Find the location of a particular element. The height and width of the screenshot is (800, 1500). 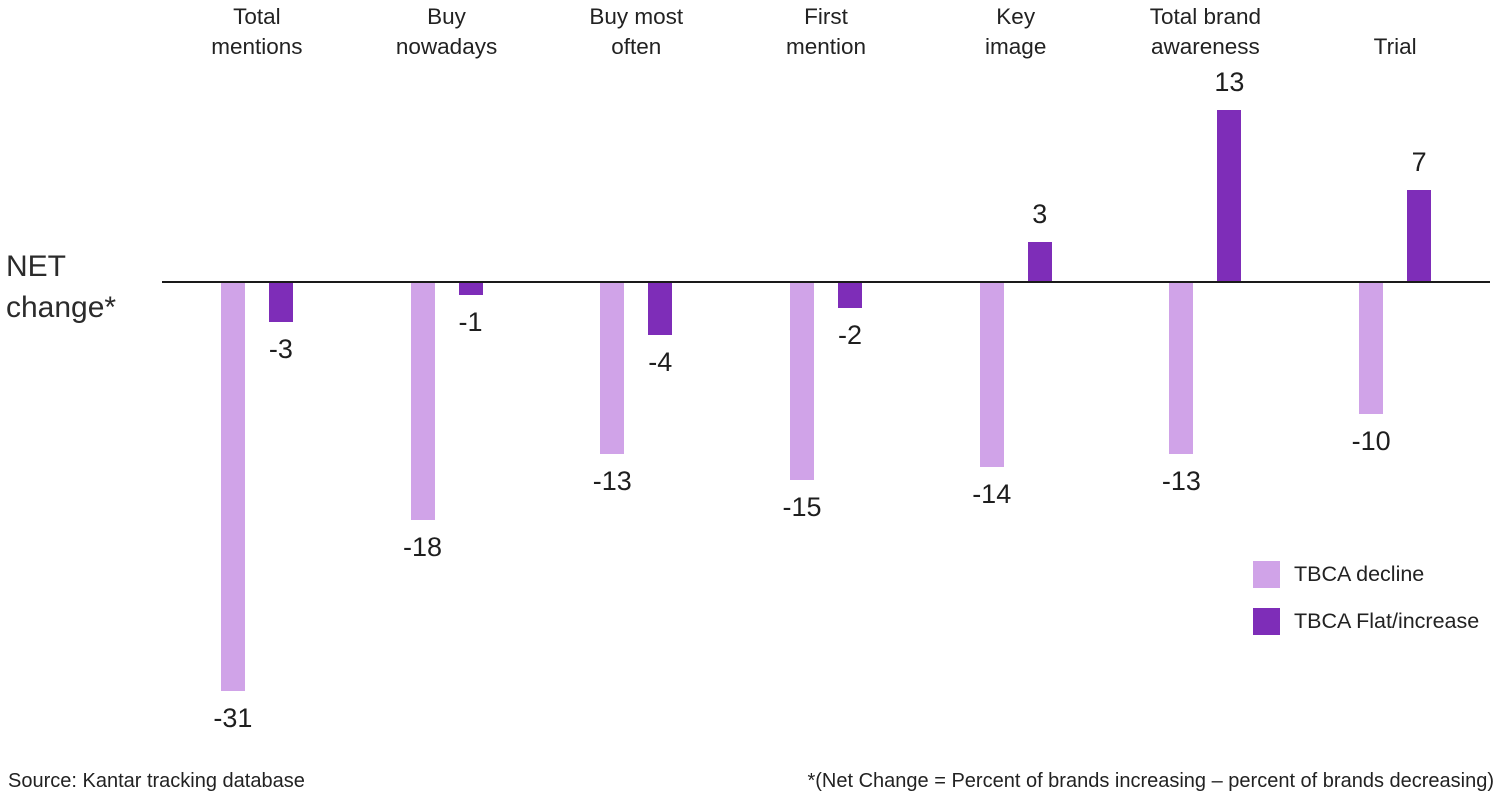

category-label: Buy most often is located at coordinates (636, 31).